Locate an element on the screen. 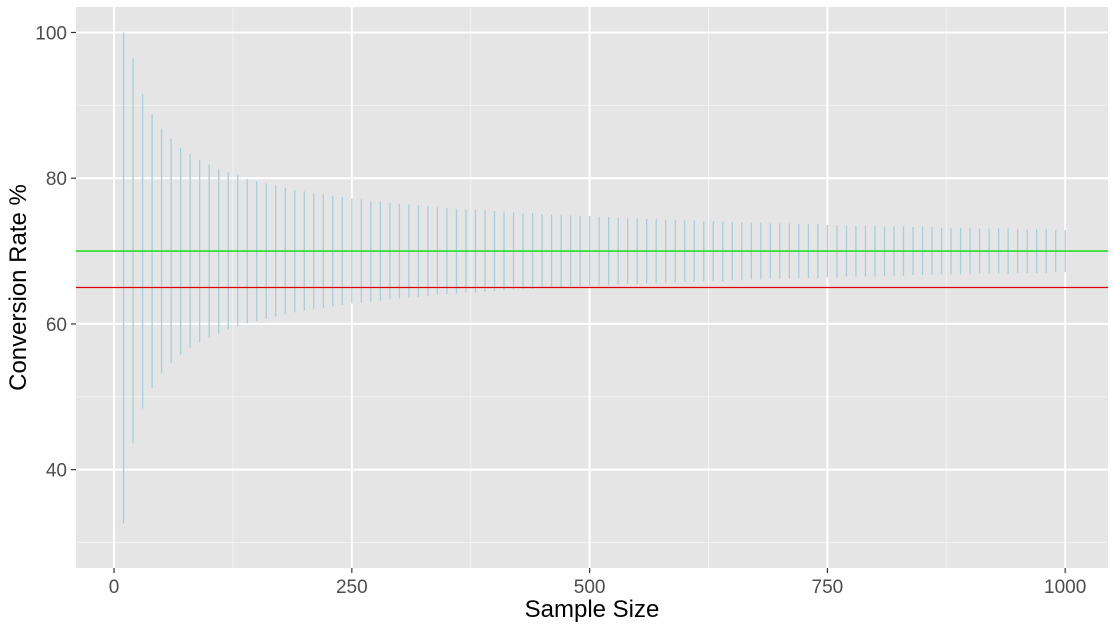 The width and height of the screenshot is (1115, 628). y-tick-label: 80 is located at coordinates (56, 179).